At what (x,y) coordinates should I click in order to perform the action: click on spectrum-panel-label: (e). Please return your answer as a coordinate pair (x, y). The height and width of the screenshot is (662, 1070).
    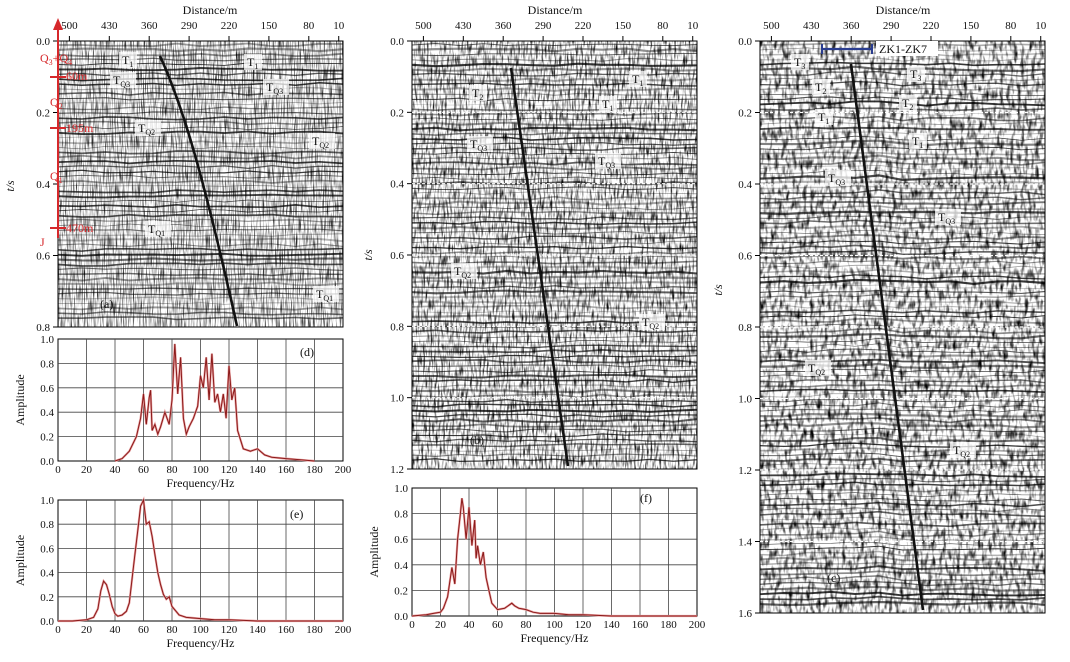
    Looking at the image, I should click on (296, 514).